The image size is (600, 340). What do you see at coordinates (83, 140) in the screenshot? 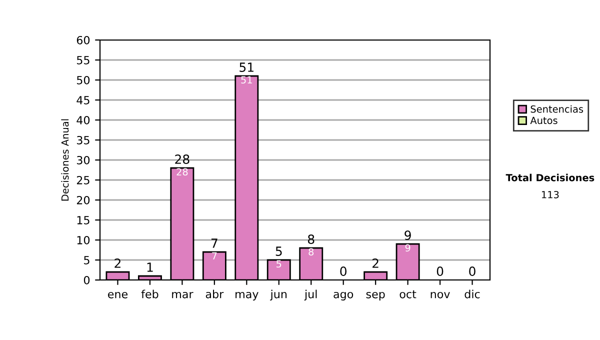
I see `y-tick-label: 35` at bounding box center [83, 140].